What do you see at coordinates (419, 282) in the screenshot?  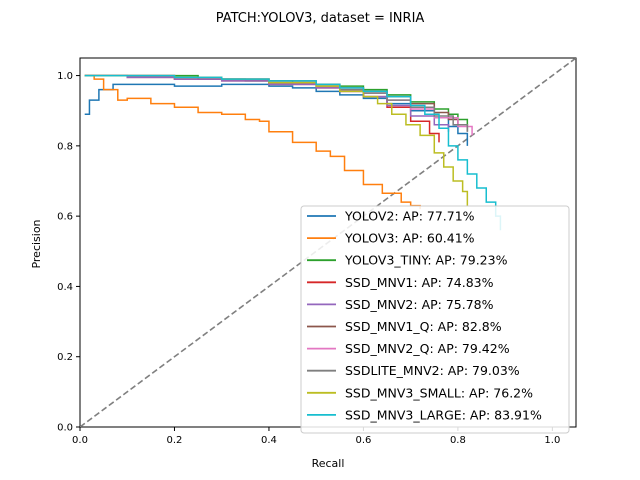 I see `legend-entry: SSD_MNV1: AP: 74.83%` at bounding box center [419, 282].